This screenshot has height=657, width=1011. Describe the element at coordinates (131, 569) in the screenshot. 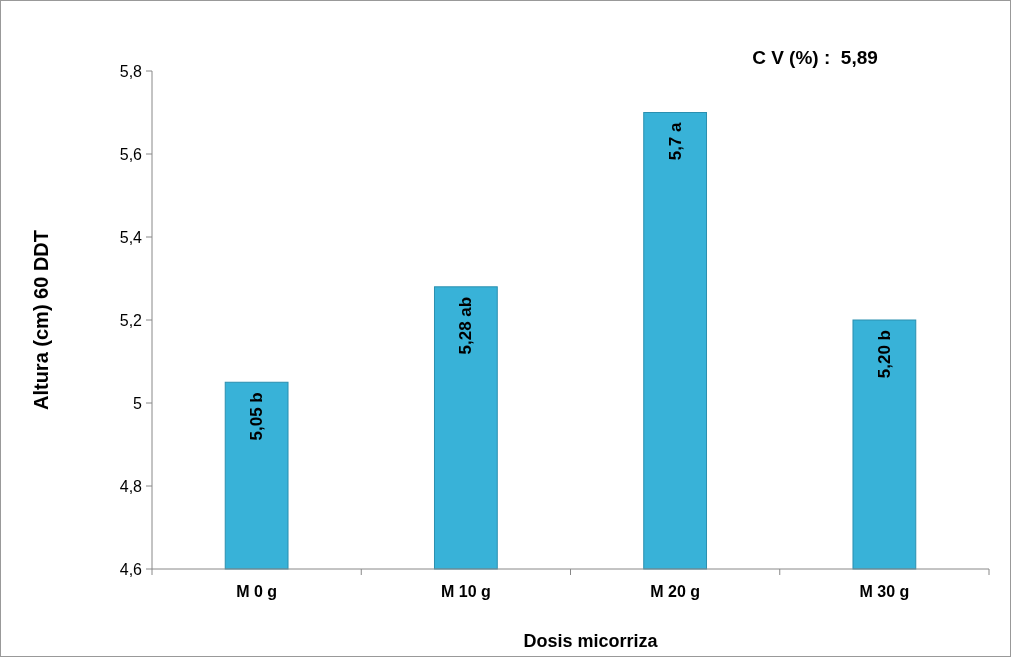

I see `y-tick-label: 4,6` at that location.